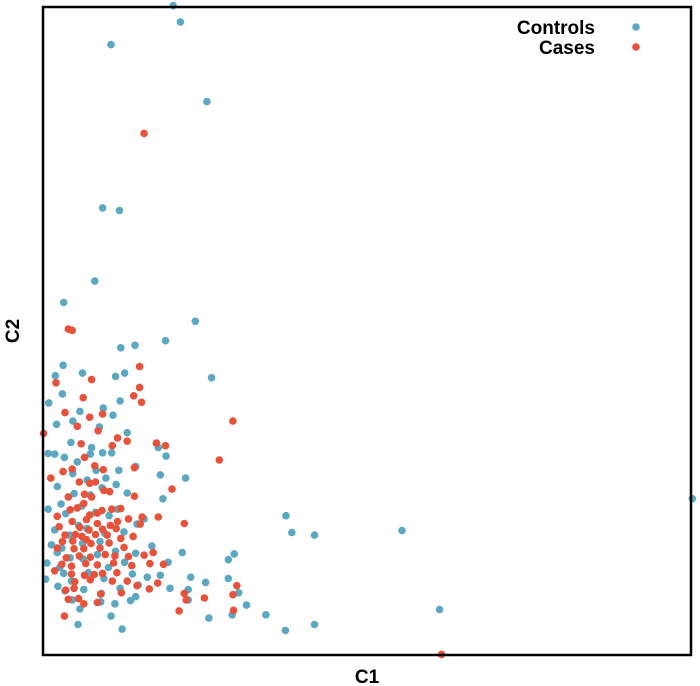 The height and width of the screenshot is (686, 700). I want to click on legend-label-controls: Controls, so click(556, 28).